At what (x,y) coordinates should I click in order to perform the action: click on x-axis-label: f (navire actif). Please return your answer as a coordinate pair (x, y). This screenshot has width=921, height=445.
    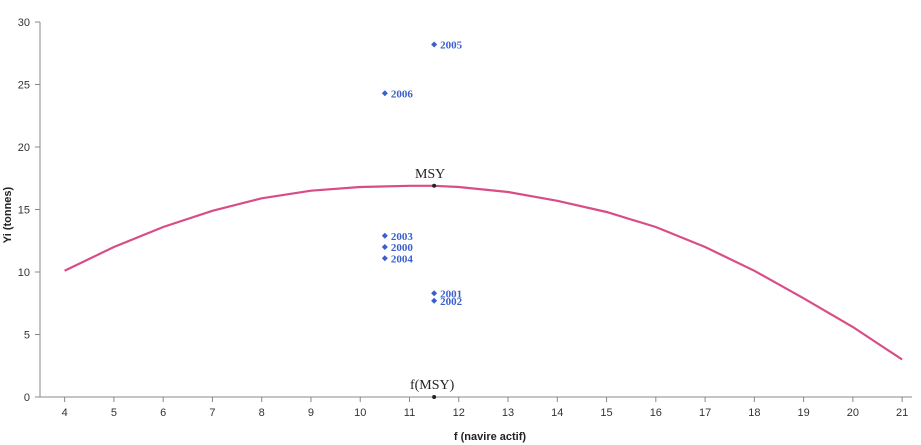
    Looking at the image, I should click on (490, 437).